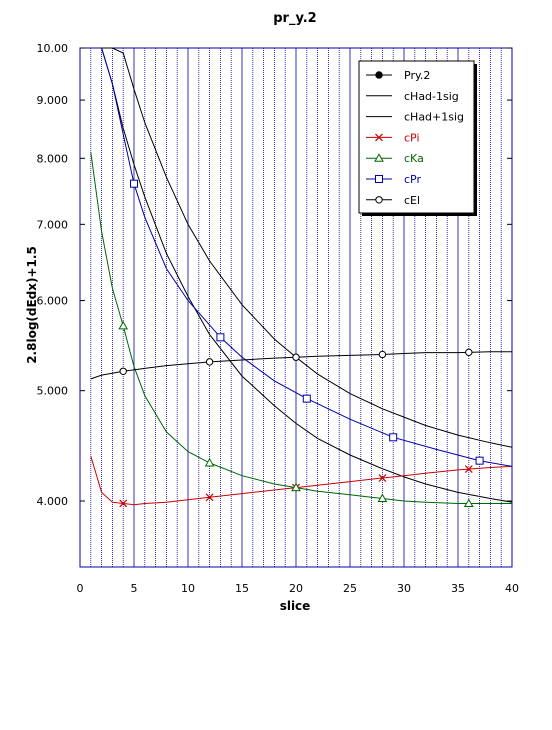 The height and width of the screenshot is (730, 552). I want to click on y-tick-label: 8.000, so click(53, 158).